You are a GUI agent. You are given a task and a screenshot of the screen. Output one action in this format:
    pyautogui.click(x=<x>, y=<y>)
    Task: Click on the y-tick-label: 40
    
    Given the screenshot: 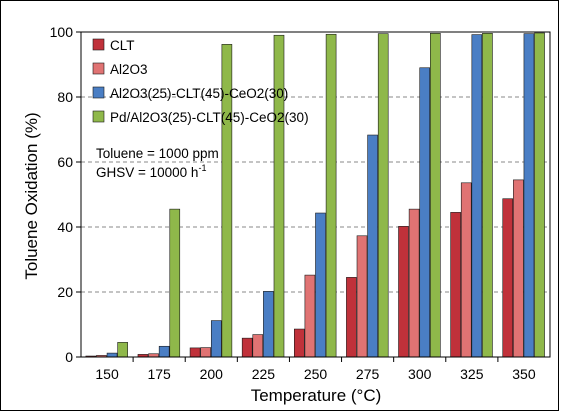 What is the action you would take?
    pyautogui.click(x=65, y=227)
    